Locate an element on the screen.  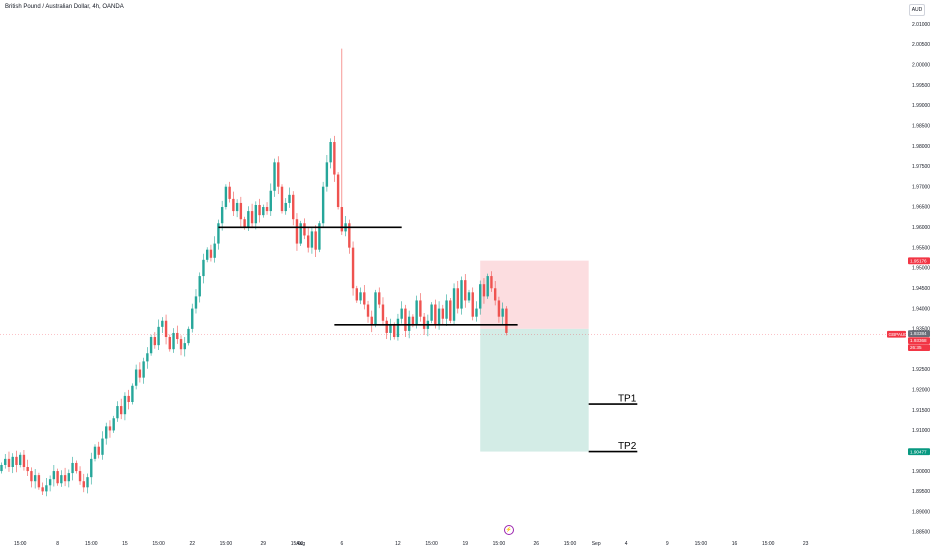
price-tick-label: 1.93500 is located at coordinates (921, 330).